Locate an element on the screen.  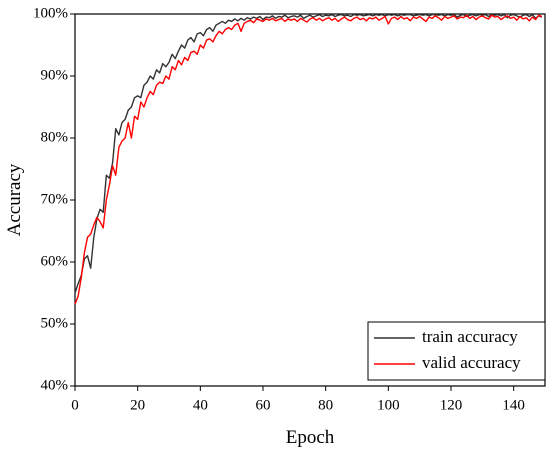
x-tick-label: 60 is located at coordinates (263, 405).